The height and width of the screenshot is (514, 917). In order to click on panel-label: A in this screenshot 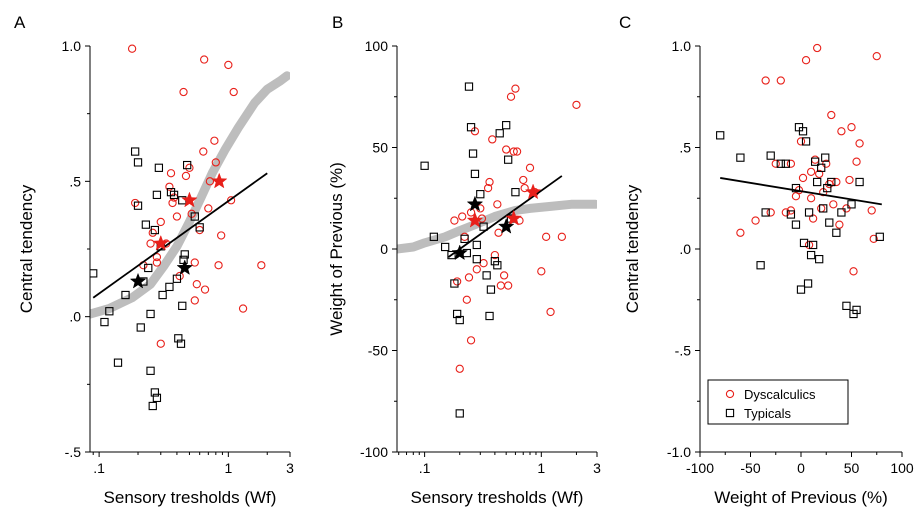, I will do `click(20, 22)`.